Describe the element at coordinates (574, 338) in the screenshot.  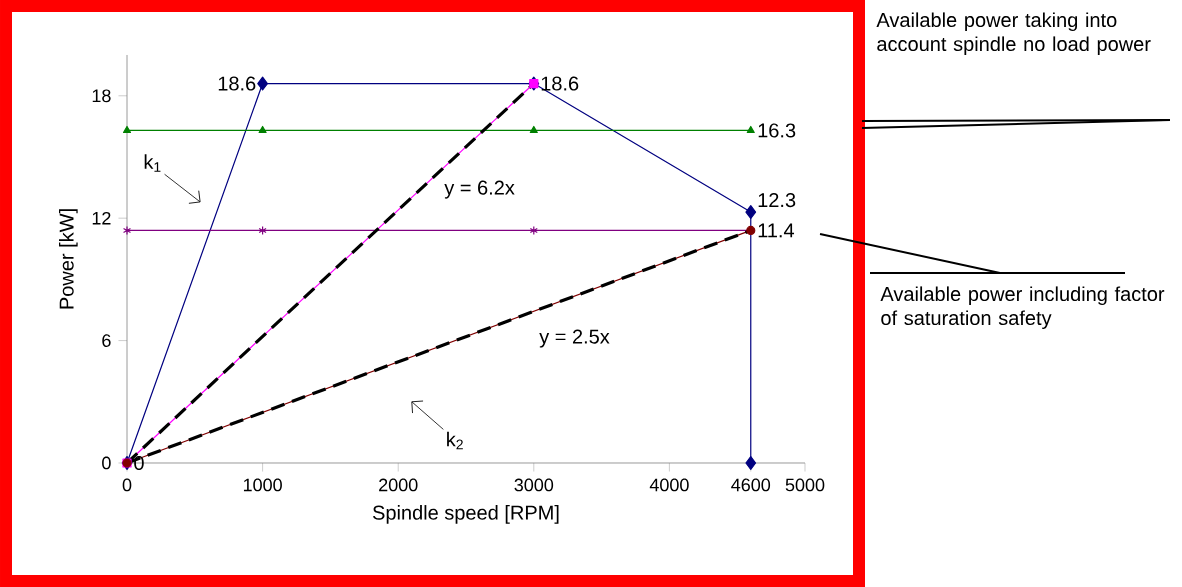
I see `annotation: y = 2.5x` at that location.